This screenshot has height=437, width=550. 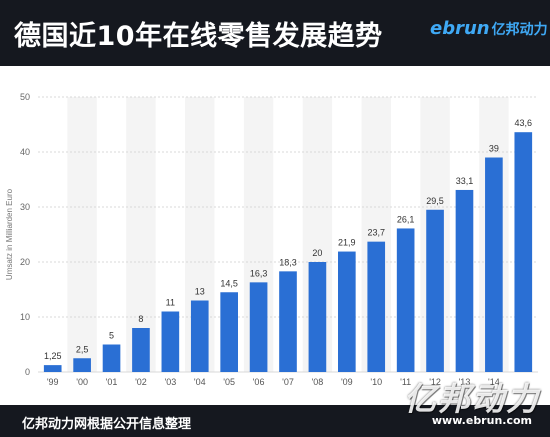 What do you see at coordinates (494, 149) in the screenshot?
I see `bar-value-label: 39` at bounding box center [494, 149].